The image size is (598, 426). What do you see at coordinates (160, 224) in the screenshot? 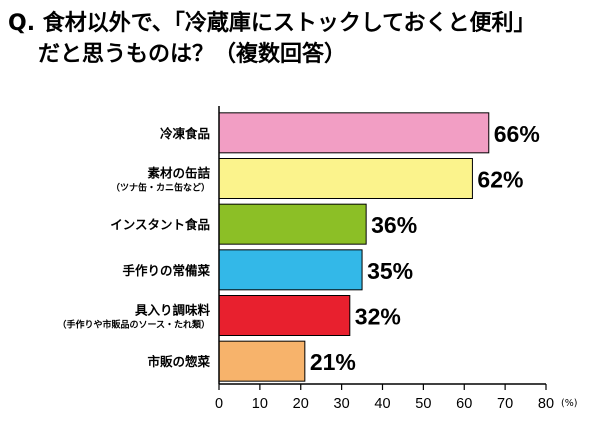
I see `category-label: インスタント食品` at bounding box center [160, 224].